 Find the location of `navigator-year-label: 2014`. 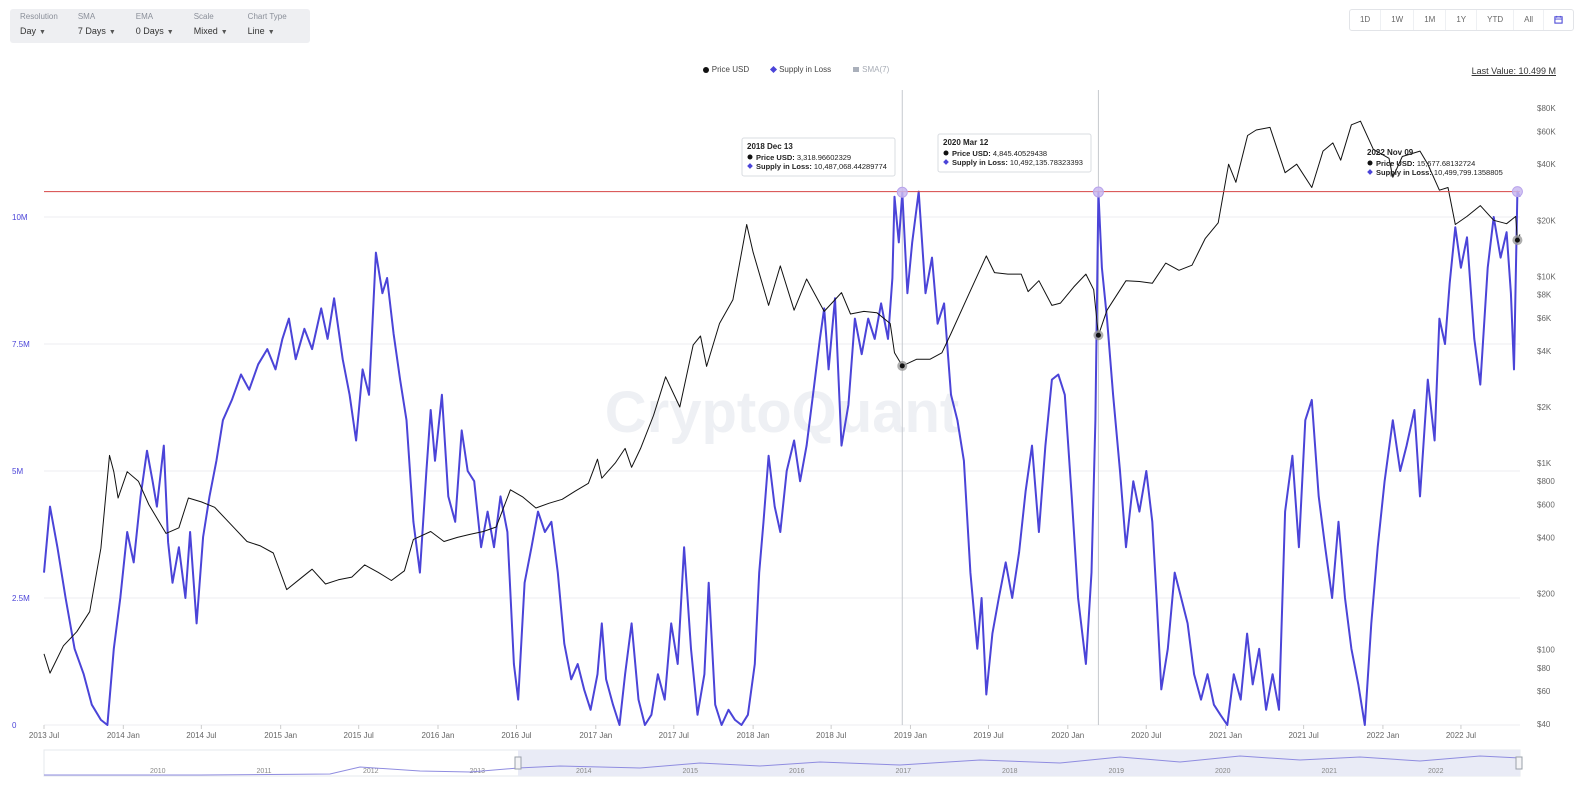

navigator-year-label: 2014 is located at coordinates (584, 771).